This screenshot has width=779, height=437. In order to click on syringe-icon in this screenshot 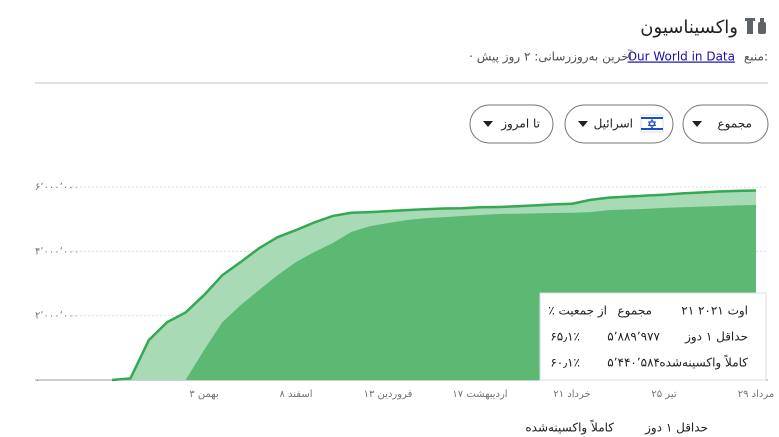, I will do `click(755, 26)`.